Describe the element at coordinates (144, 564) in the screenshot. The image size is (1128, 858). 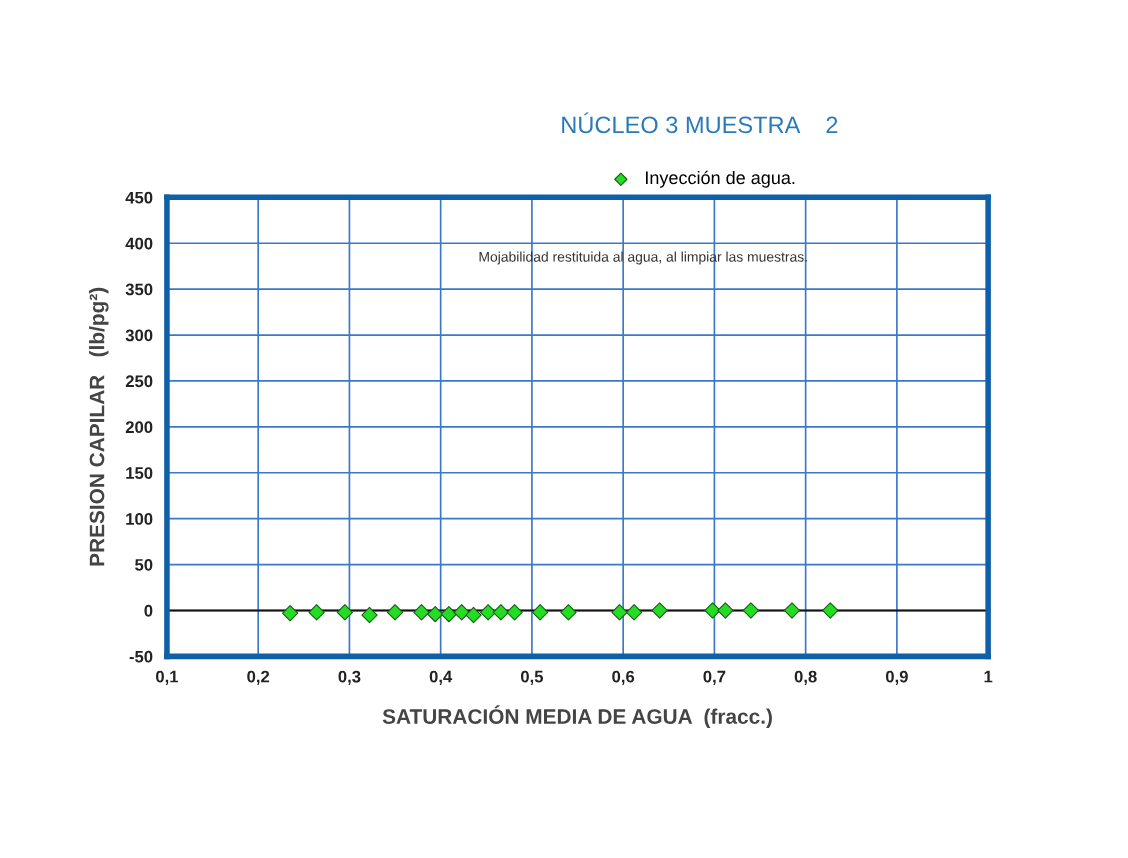
I see `y-tick-label: 50` at that location.